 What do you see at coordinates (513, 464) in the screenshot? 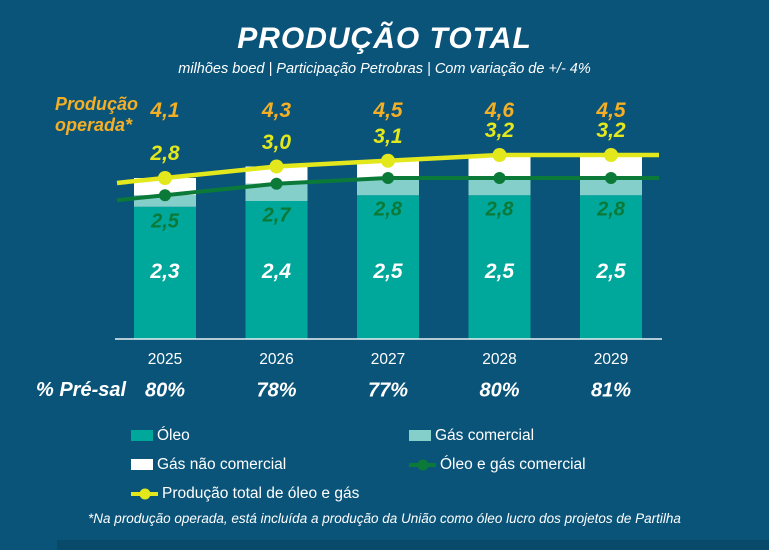
I see `legend-label: Óleo e gás comercial` at bounding box center [513, 464].